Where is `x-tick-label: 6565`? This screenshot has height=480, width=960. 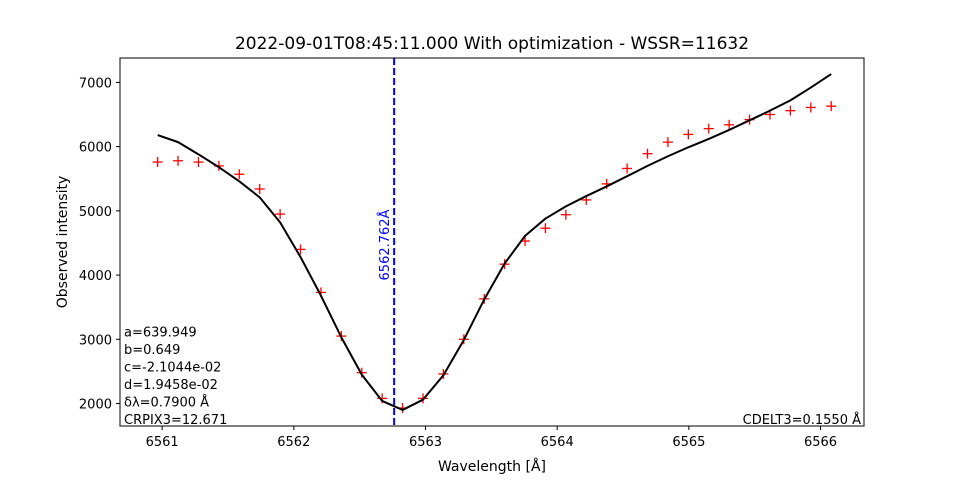
x-tick-label: 6565 is located at coordinates (688, 442).